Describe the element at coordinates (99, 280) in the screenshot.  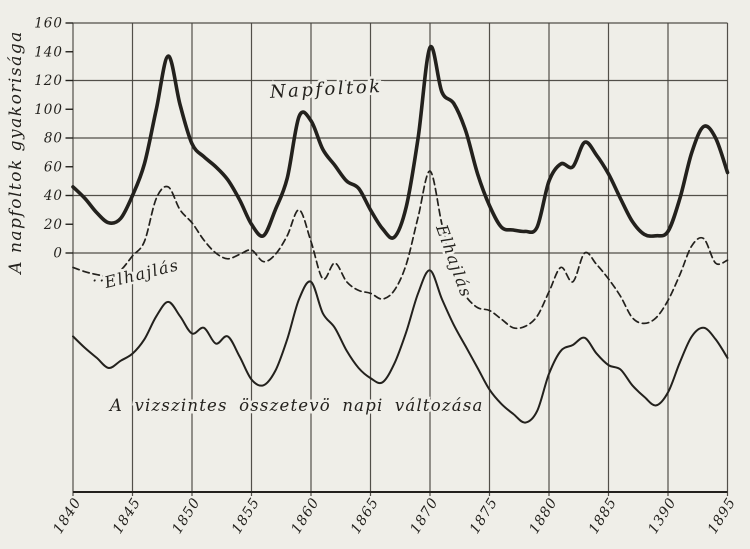
I see `elhajlas-leader-dots: ··` at that location.